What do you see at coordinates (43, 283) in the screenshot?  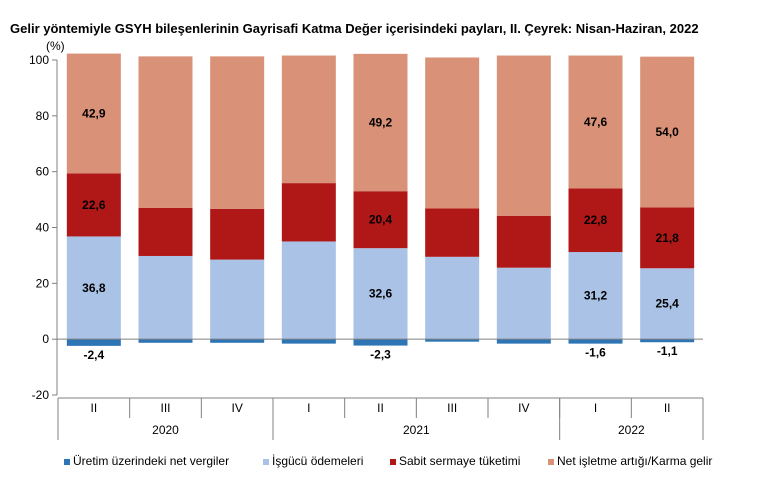 I see `y-tick-label: 20` at bounding box center [43, 283].